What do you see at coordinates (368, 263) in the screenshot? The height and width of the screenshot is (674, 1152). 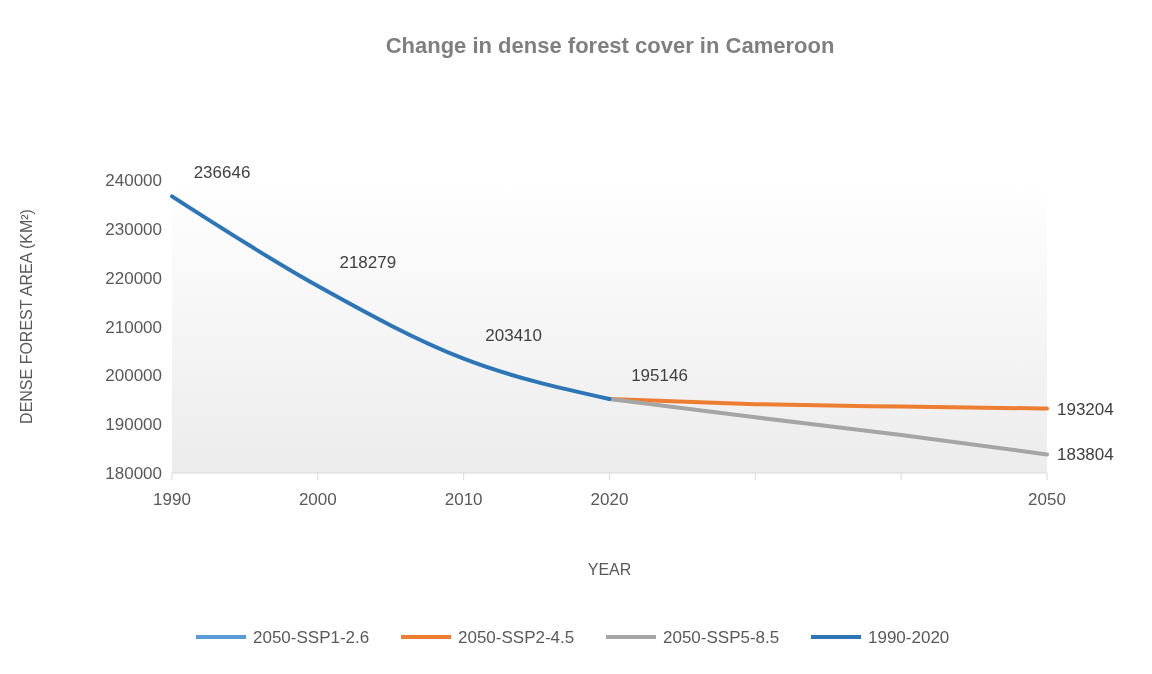 I see `data-label: 218279` at bounding box center [368, 263].